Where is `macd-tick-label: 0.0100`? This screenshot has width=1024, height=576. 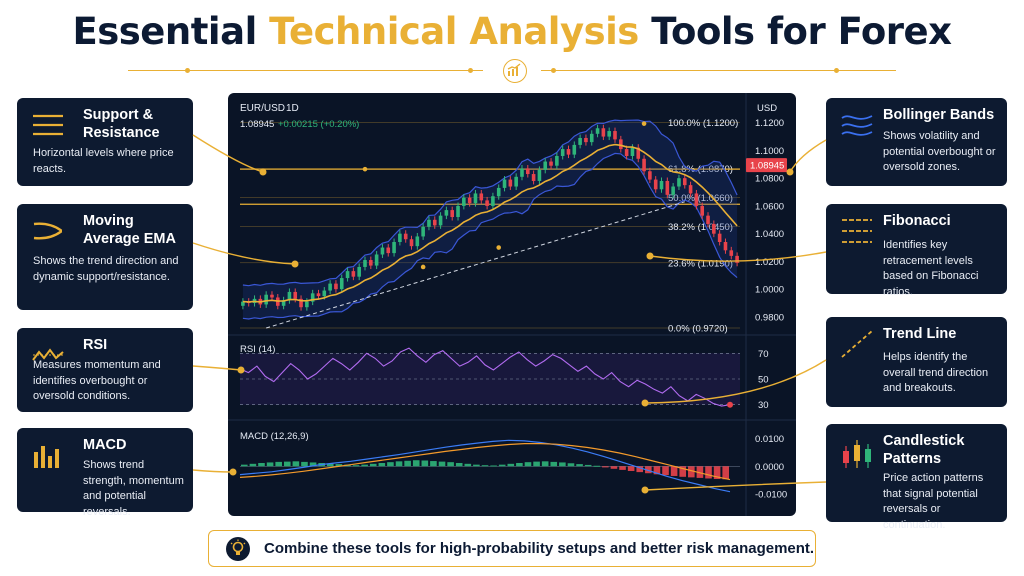 macd-tick-label: 0.0100 is located at coordinates (769, 439).